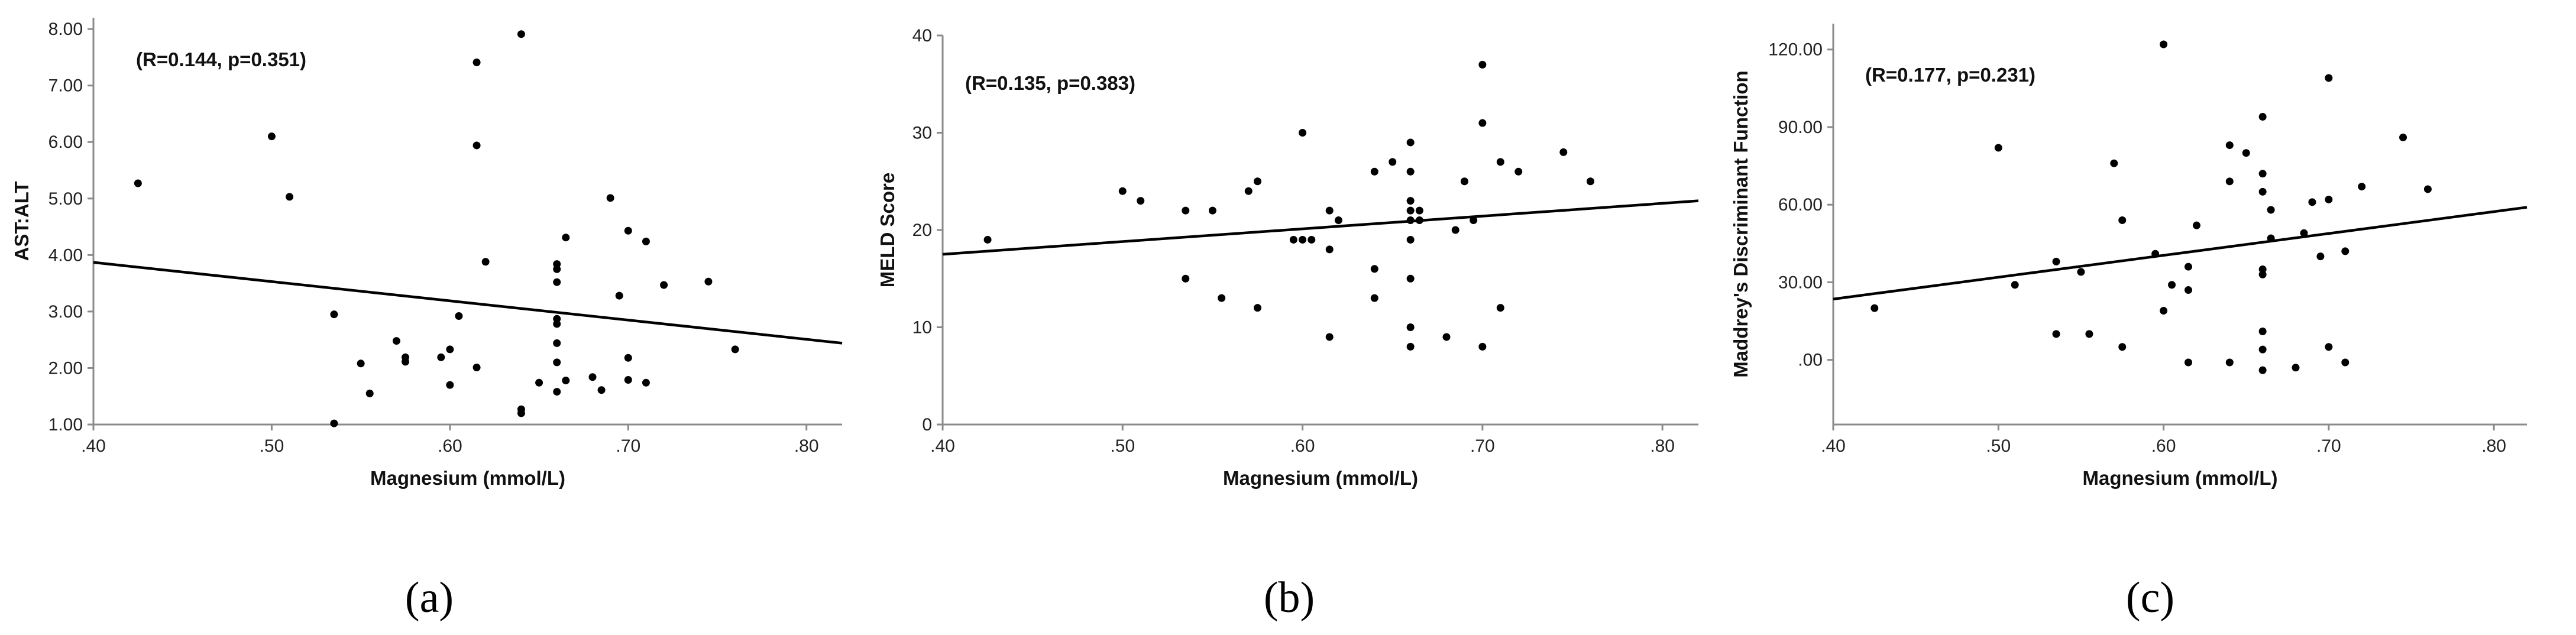 The width and height of the screenshot is (2576, 635). What do you see at coordinates (1796, 50) in the screenshot?
I see `y-tick-label: 120.00` at bounding box center [1796, 50].